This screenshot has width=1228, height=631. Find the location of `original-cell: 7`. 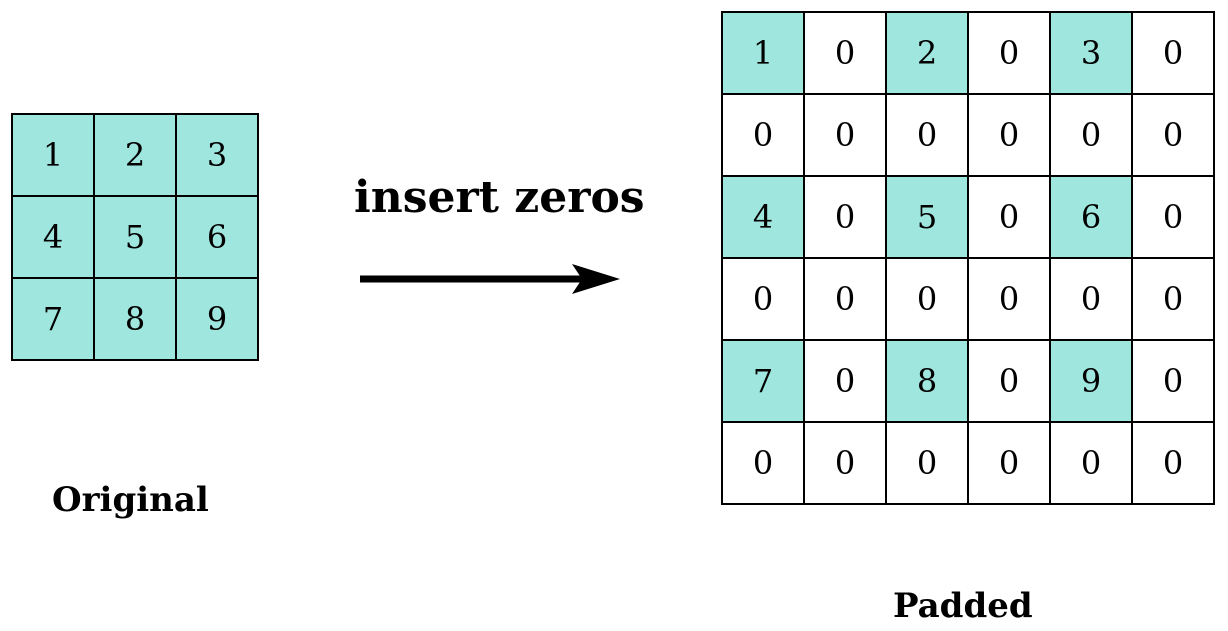

original-cell: 7 is located at coordinates (54, 320).